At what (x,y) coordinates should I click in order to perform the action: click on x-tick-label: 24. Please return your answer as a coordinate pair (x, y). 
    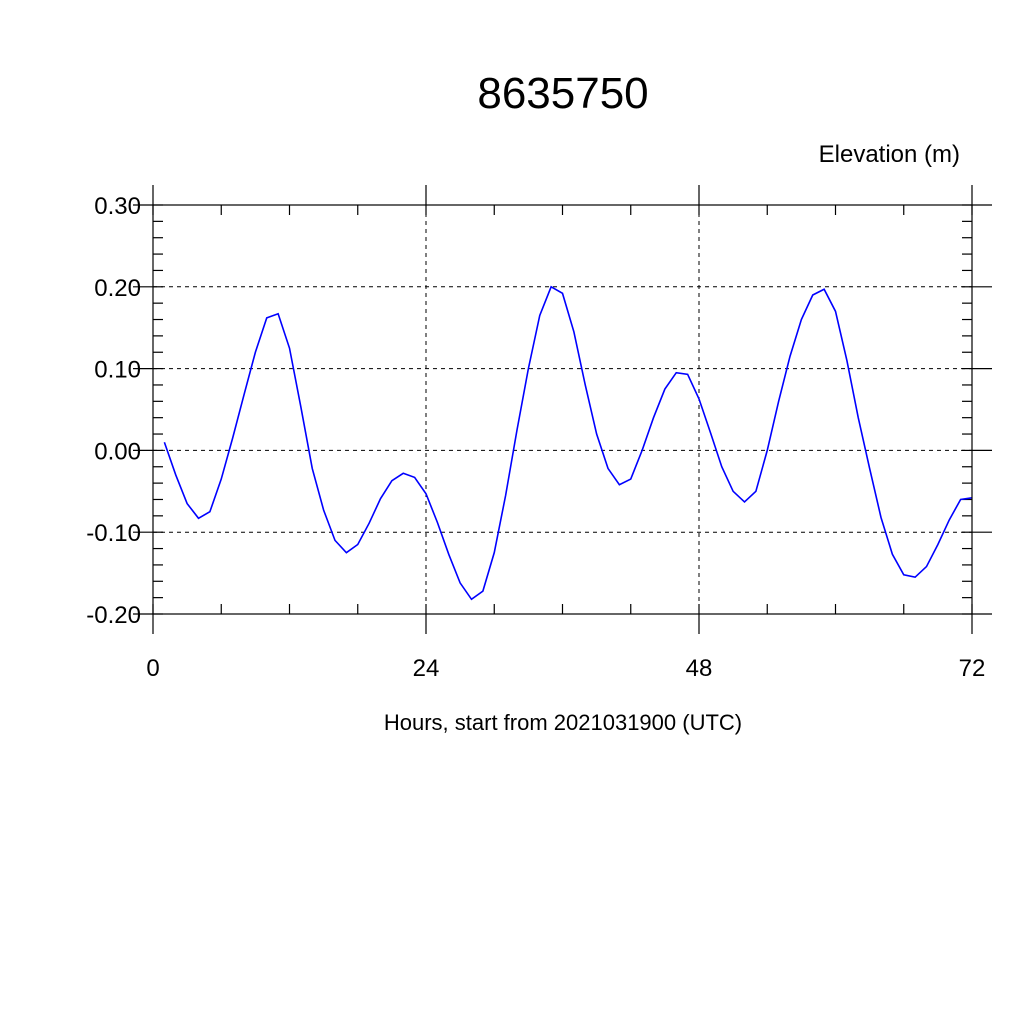
    Looking at the image, I should click on (426, 668).